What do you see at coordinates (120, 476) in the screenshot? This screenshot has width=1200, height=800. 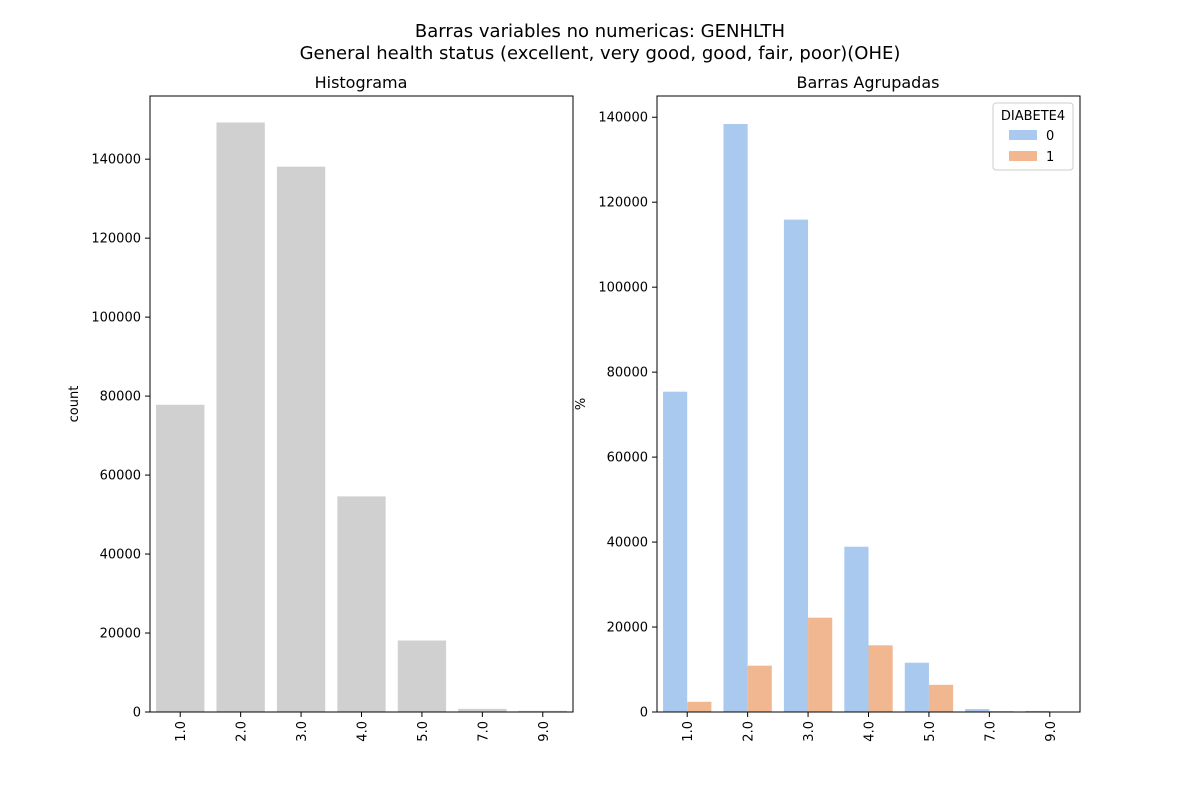 I see `histogram-y-tick-label: 60000` at bounding box center [120, 476].